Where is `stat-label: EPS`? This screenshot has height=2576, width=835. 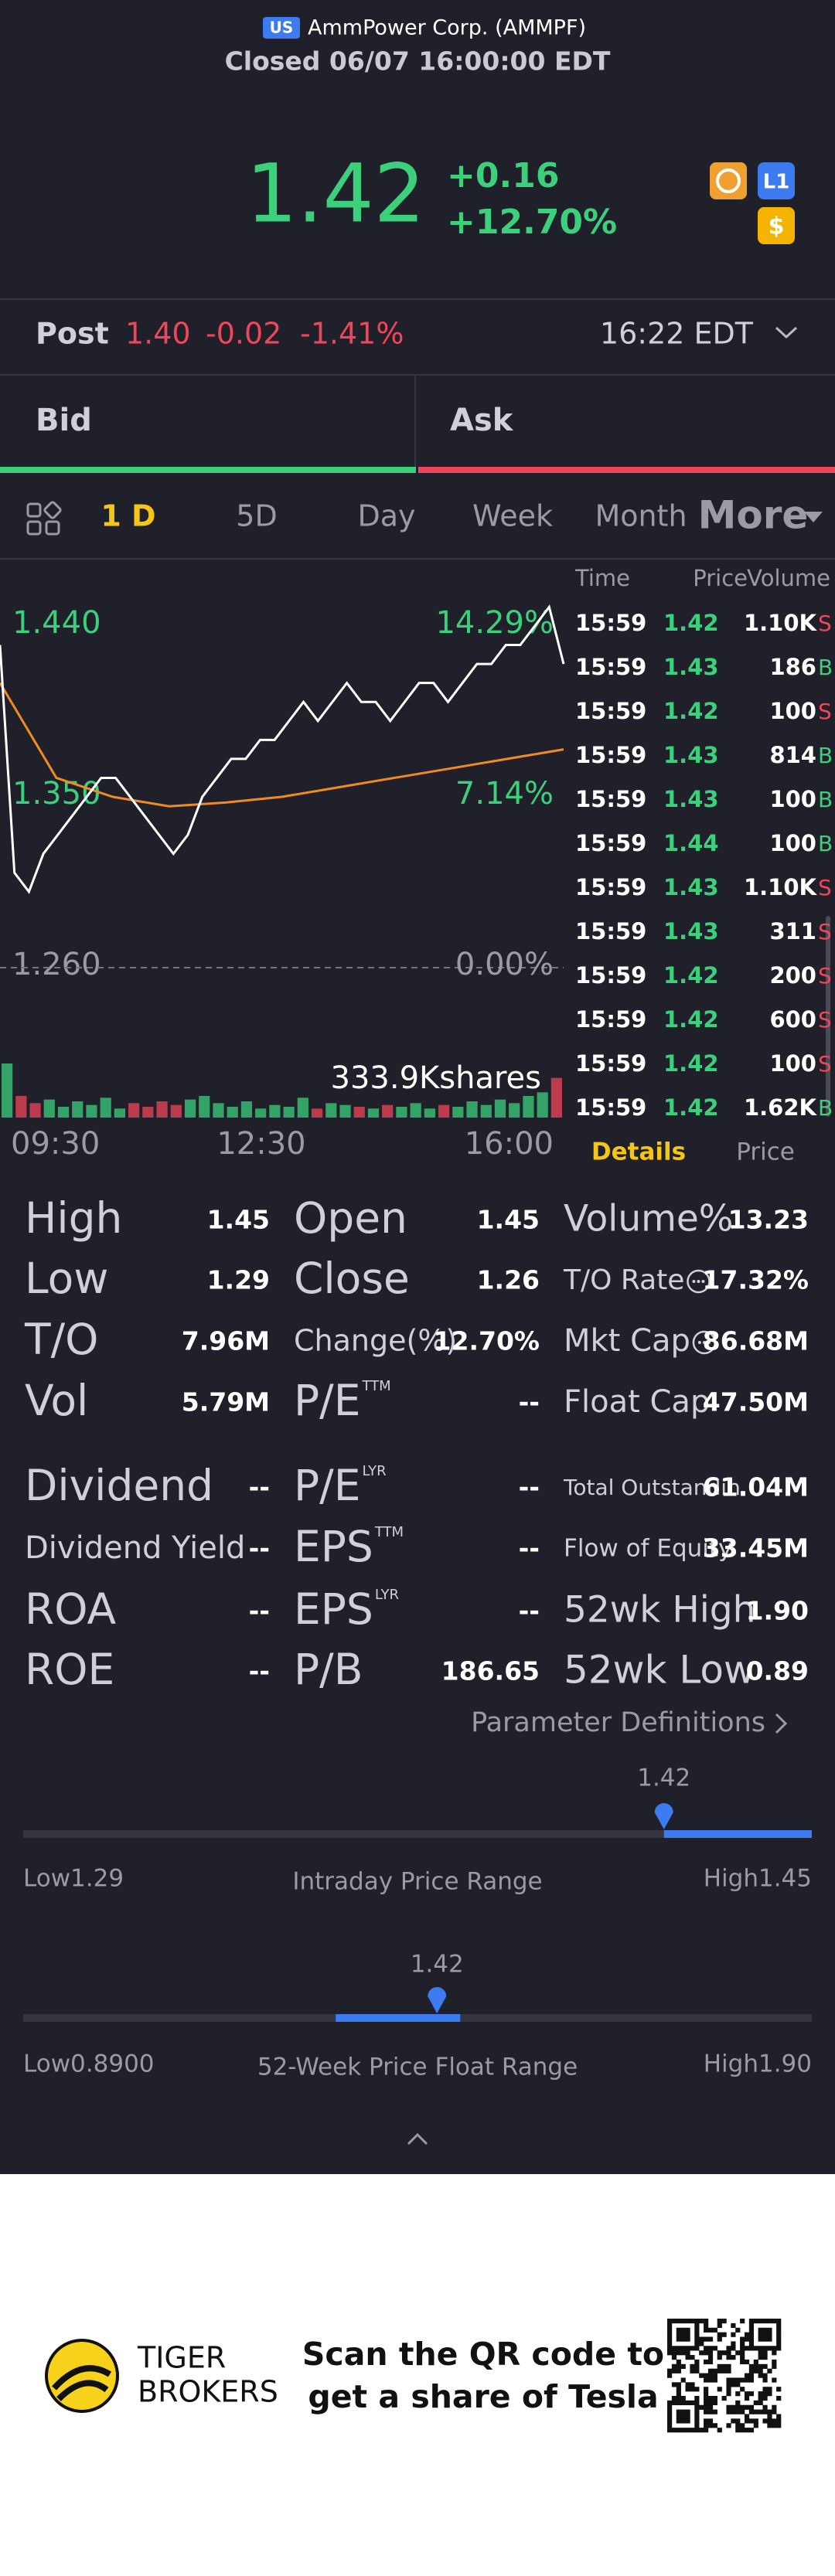
stat-label: EPS is located at coordinates (333, 1546).